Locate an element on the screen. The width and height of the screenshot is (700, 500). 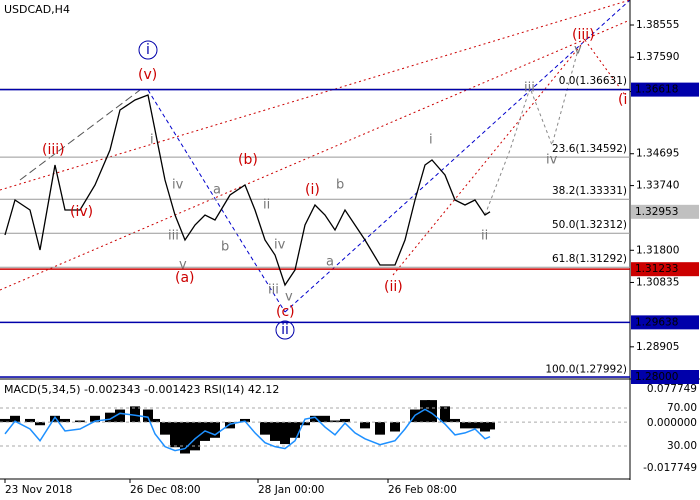
price-label: 1.32953 is located at coordinates (656, 212).